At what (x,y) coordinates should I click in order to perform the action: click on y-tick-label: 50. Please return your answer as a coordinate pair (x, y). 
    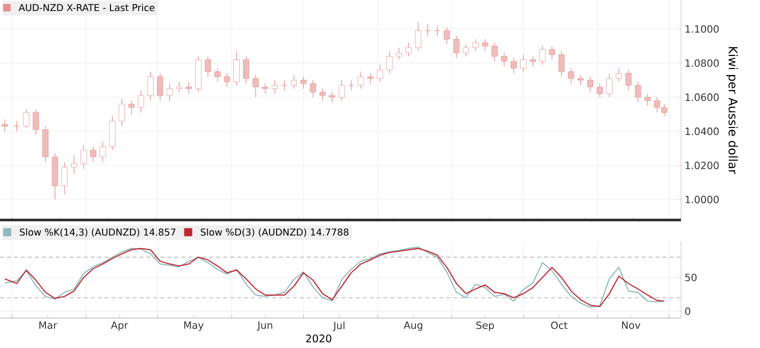
    Looking at the image, I should click on (691, 278).